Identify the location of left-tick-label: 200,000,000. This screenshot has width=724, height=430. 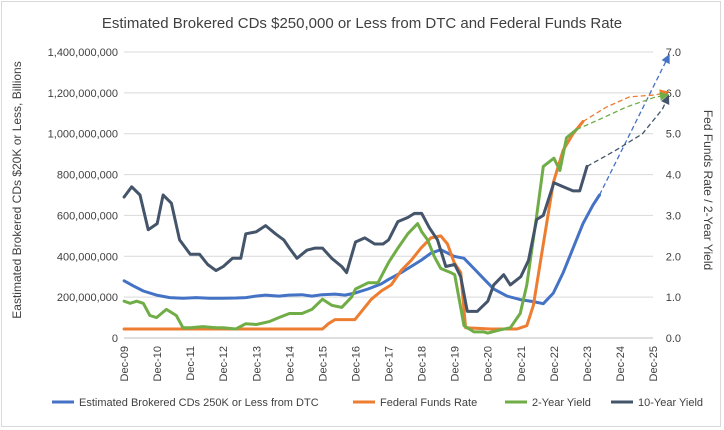
(87, 298).